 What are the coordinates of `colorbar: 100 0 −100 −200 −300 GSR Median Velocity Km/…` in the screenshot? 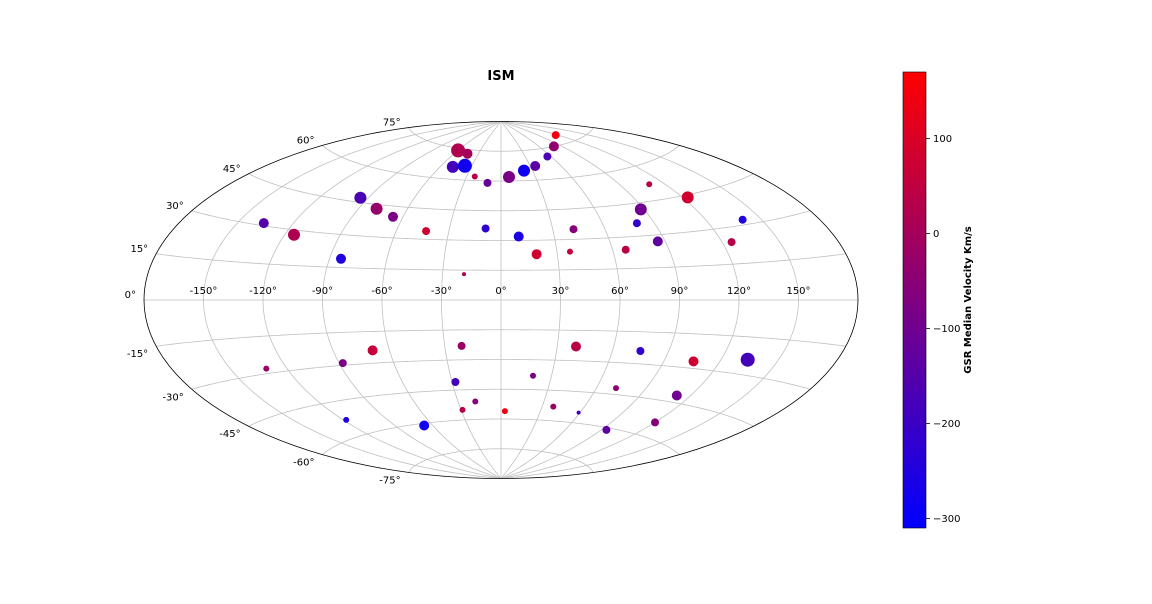 It's located at (938, 300).